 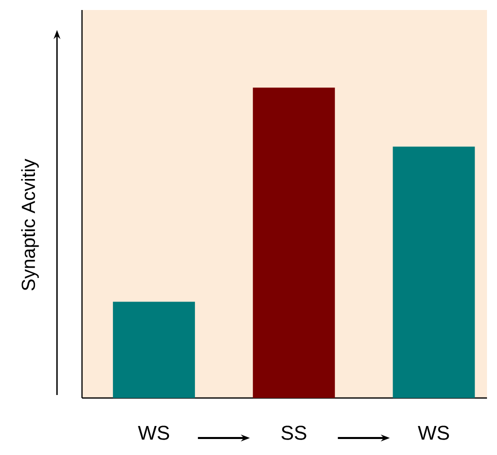 What do you see at coordinates (30, 224) in the screenshot?
I see `y-axis-title: Synaptic Acvitiy` at bounding box center [30, 224].